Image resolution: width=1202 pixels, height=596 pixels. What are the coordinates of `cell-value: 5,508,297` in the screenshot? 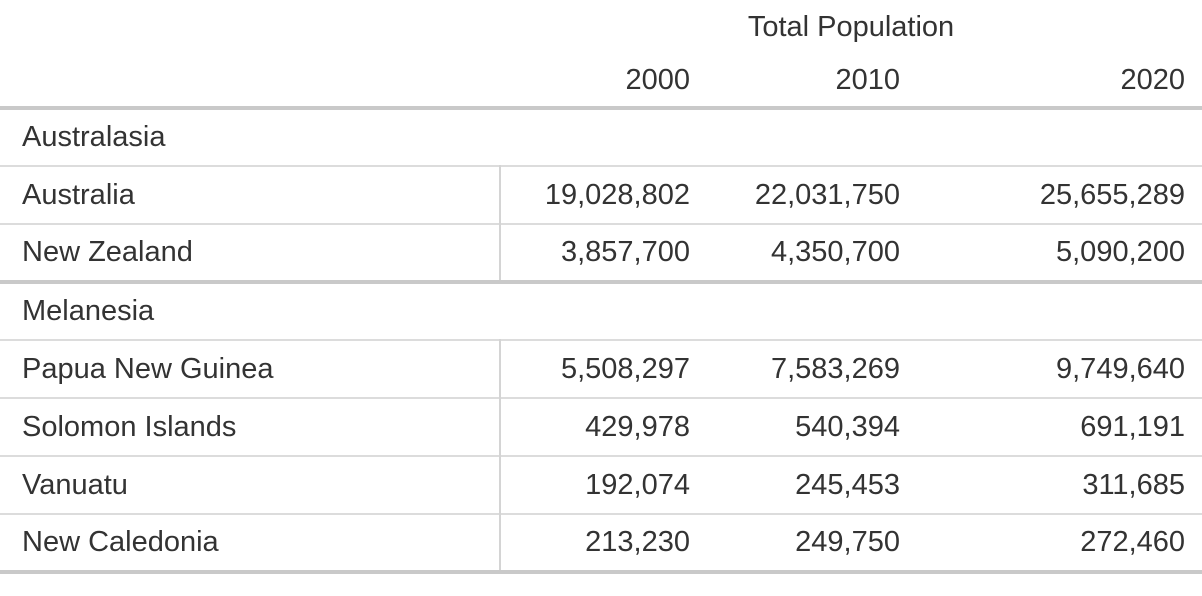 It's located at (625, 368).